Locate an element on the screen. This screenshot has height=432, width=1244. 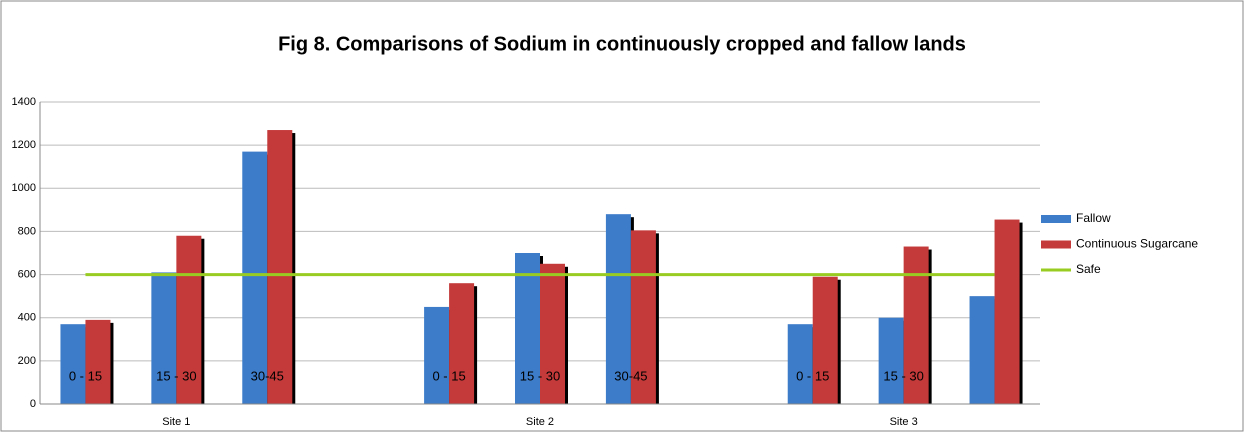
legend-label: Continuous Sugarcane is located at coordinates (1137, 244).